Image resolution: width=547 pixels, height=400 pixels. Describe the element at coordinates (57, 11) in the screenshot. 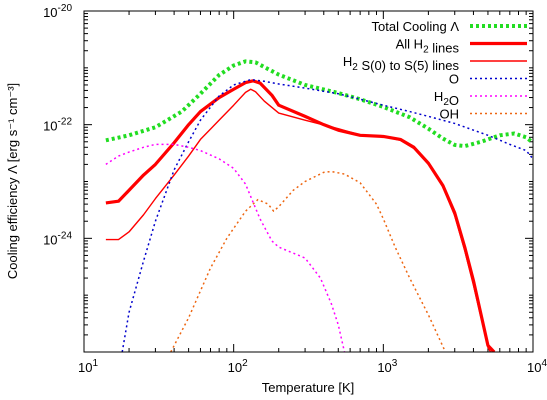

I see `y-tick-label: 10-20` at that location.